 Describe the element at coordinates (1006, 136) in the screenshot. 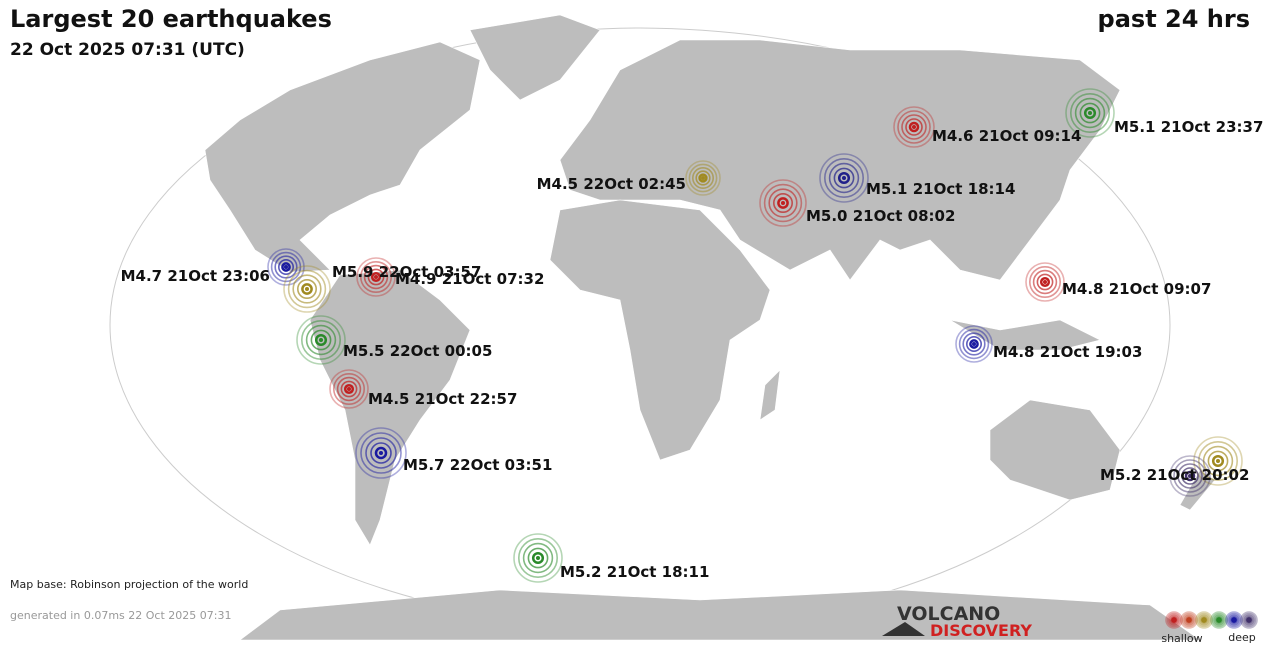

I see `quake-label: M4.6 21Oct 09:14` at that location.